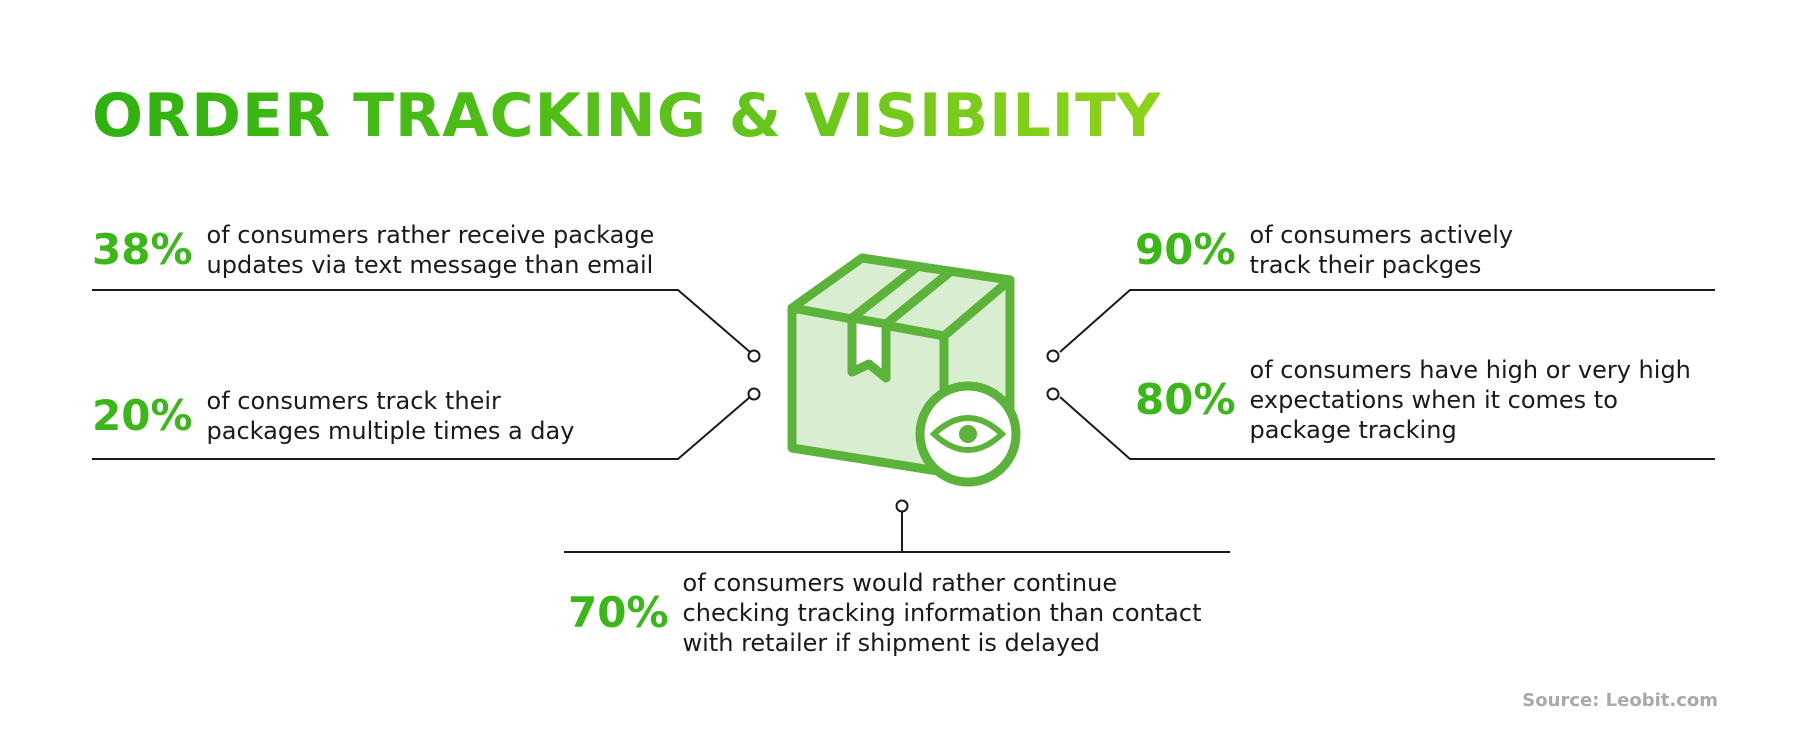 Image resolution: width=1800 pixels, height=743 pixels. What do you see at coordinates (901, 365) in the screenshot?
I see `package-eye-icon` at bounding box center [901, 365].